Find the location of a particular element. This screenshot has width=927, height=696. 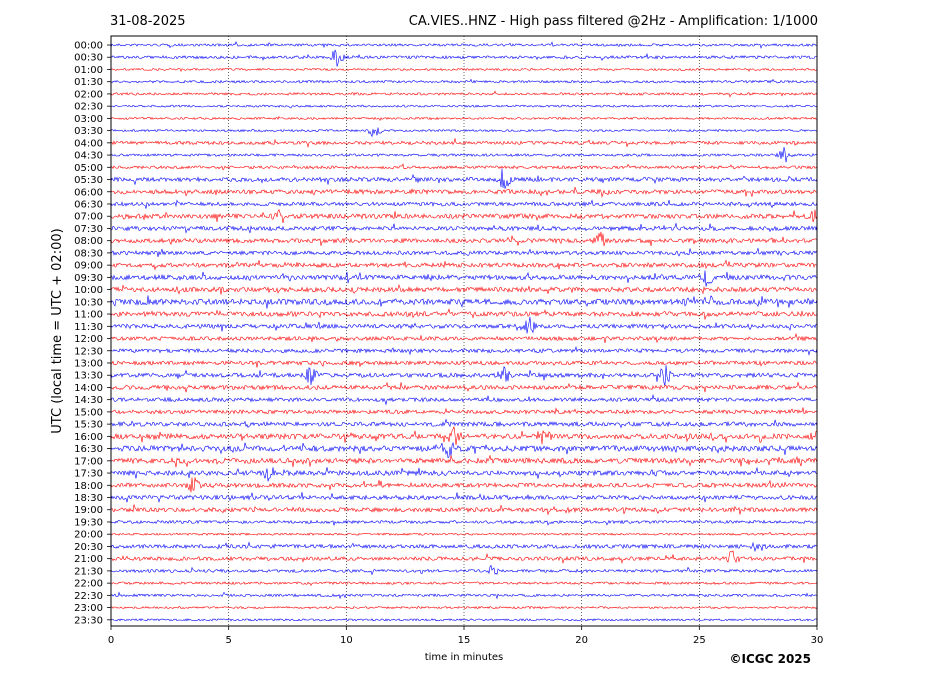

y-tick-label: 01:30 is located at coordinates (88, 82).